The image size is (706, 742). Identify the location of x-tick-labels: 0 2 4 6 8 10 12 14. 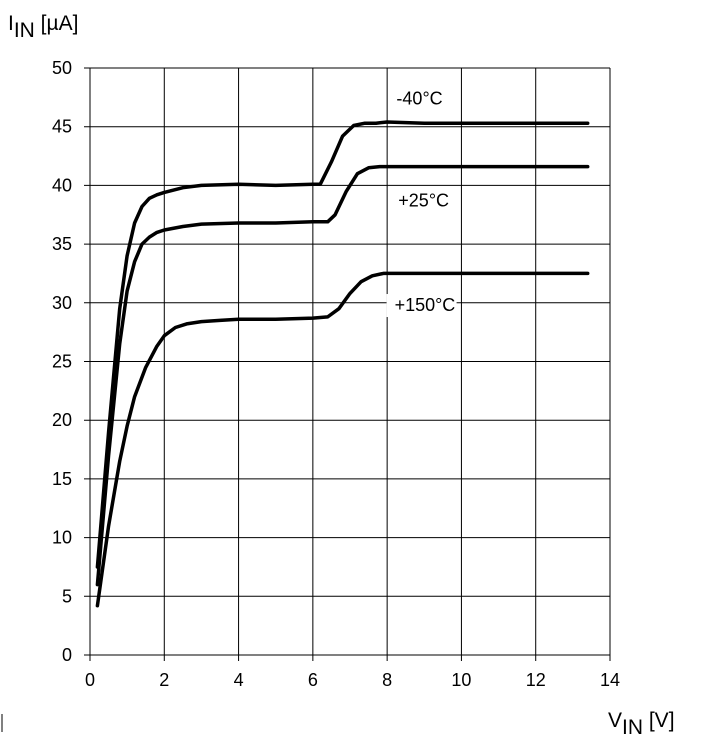
(352, 680).